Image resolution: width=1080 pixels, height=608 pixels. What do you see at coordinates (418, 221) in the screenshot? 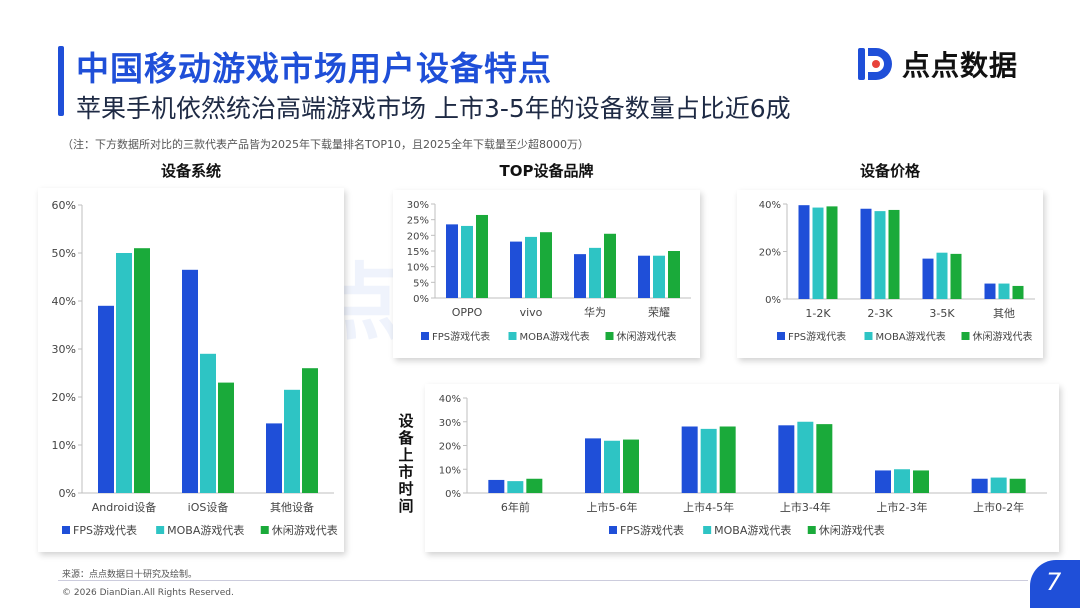
I see `y-tick-label: 25%` at bounding box center [418, 221].